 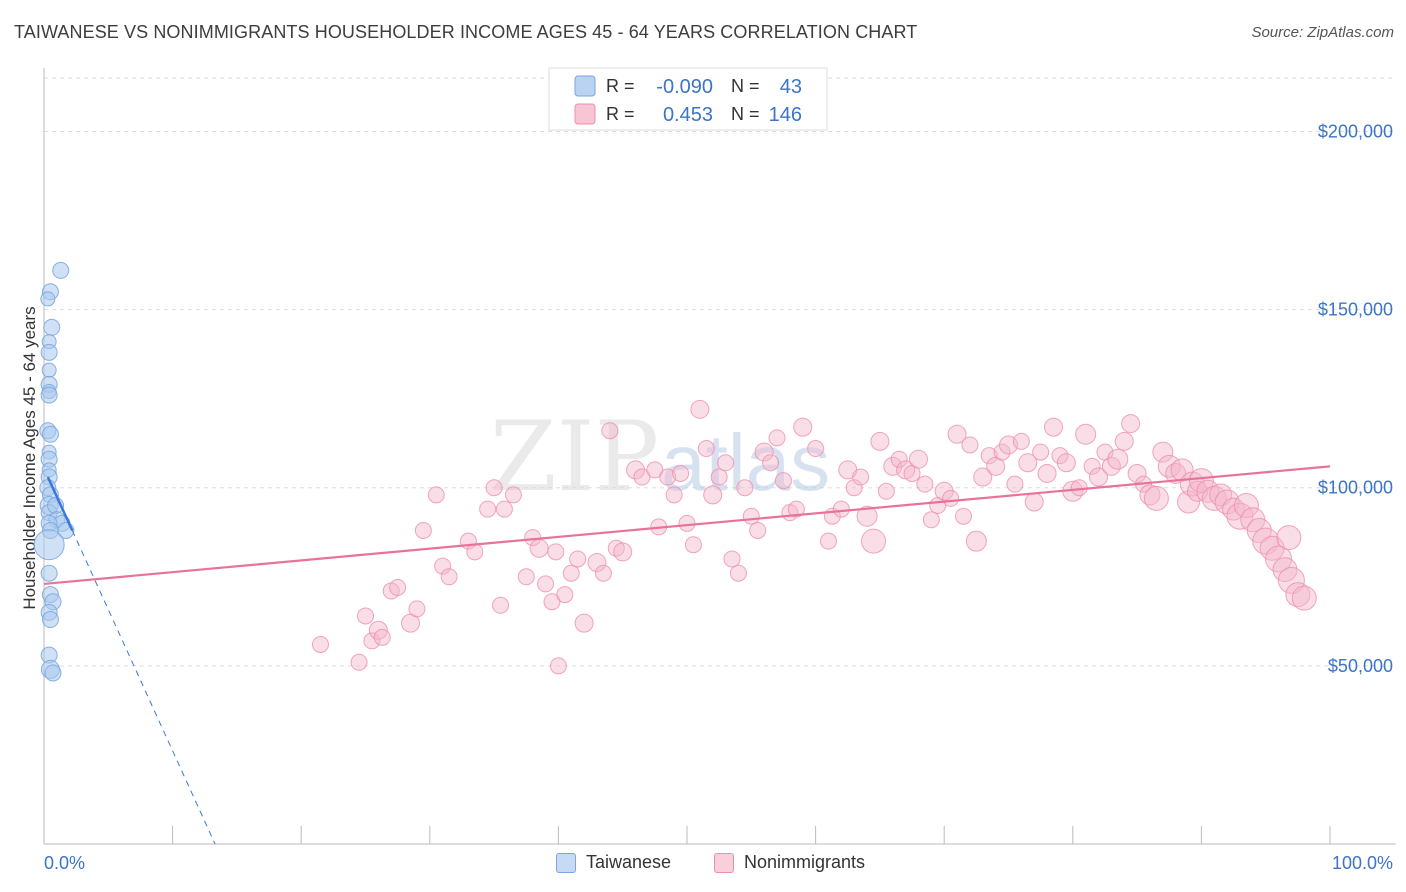 What do you see at coordinates (688, 115) in the screenshot?
I see `stats-r-value: 0.453` at bounding box center [688, 115].